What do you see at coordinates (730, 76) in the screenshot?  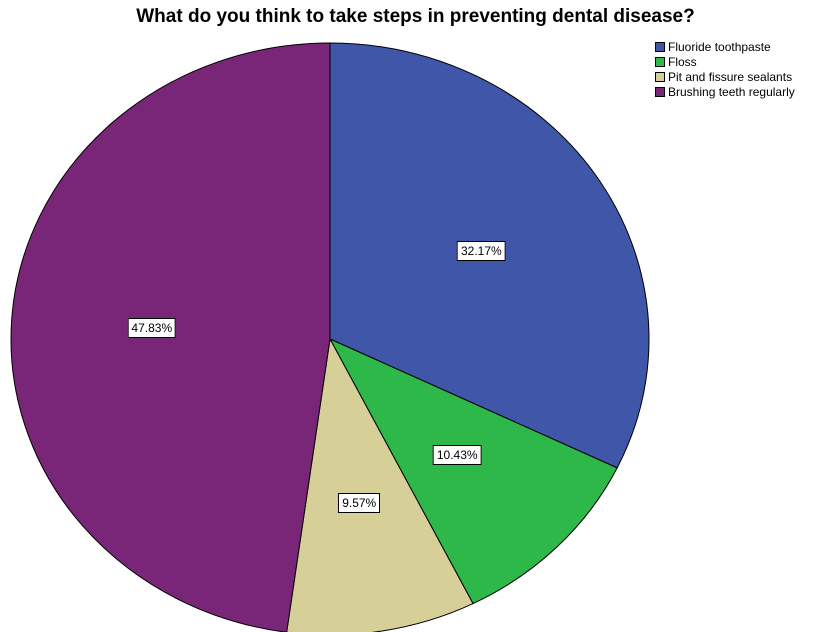 I see `legend-label-2: Pit and fissure sealants` at bounding box center [730, 76].